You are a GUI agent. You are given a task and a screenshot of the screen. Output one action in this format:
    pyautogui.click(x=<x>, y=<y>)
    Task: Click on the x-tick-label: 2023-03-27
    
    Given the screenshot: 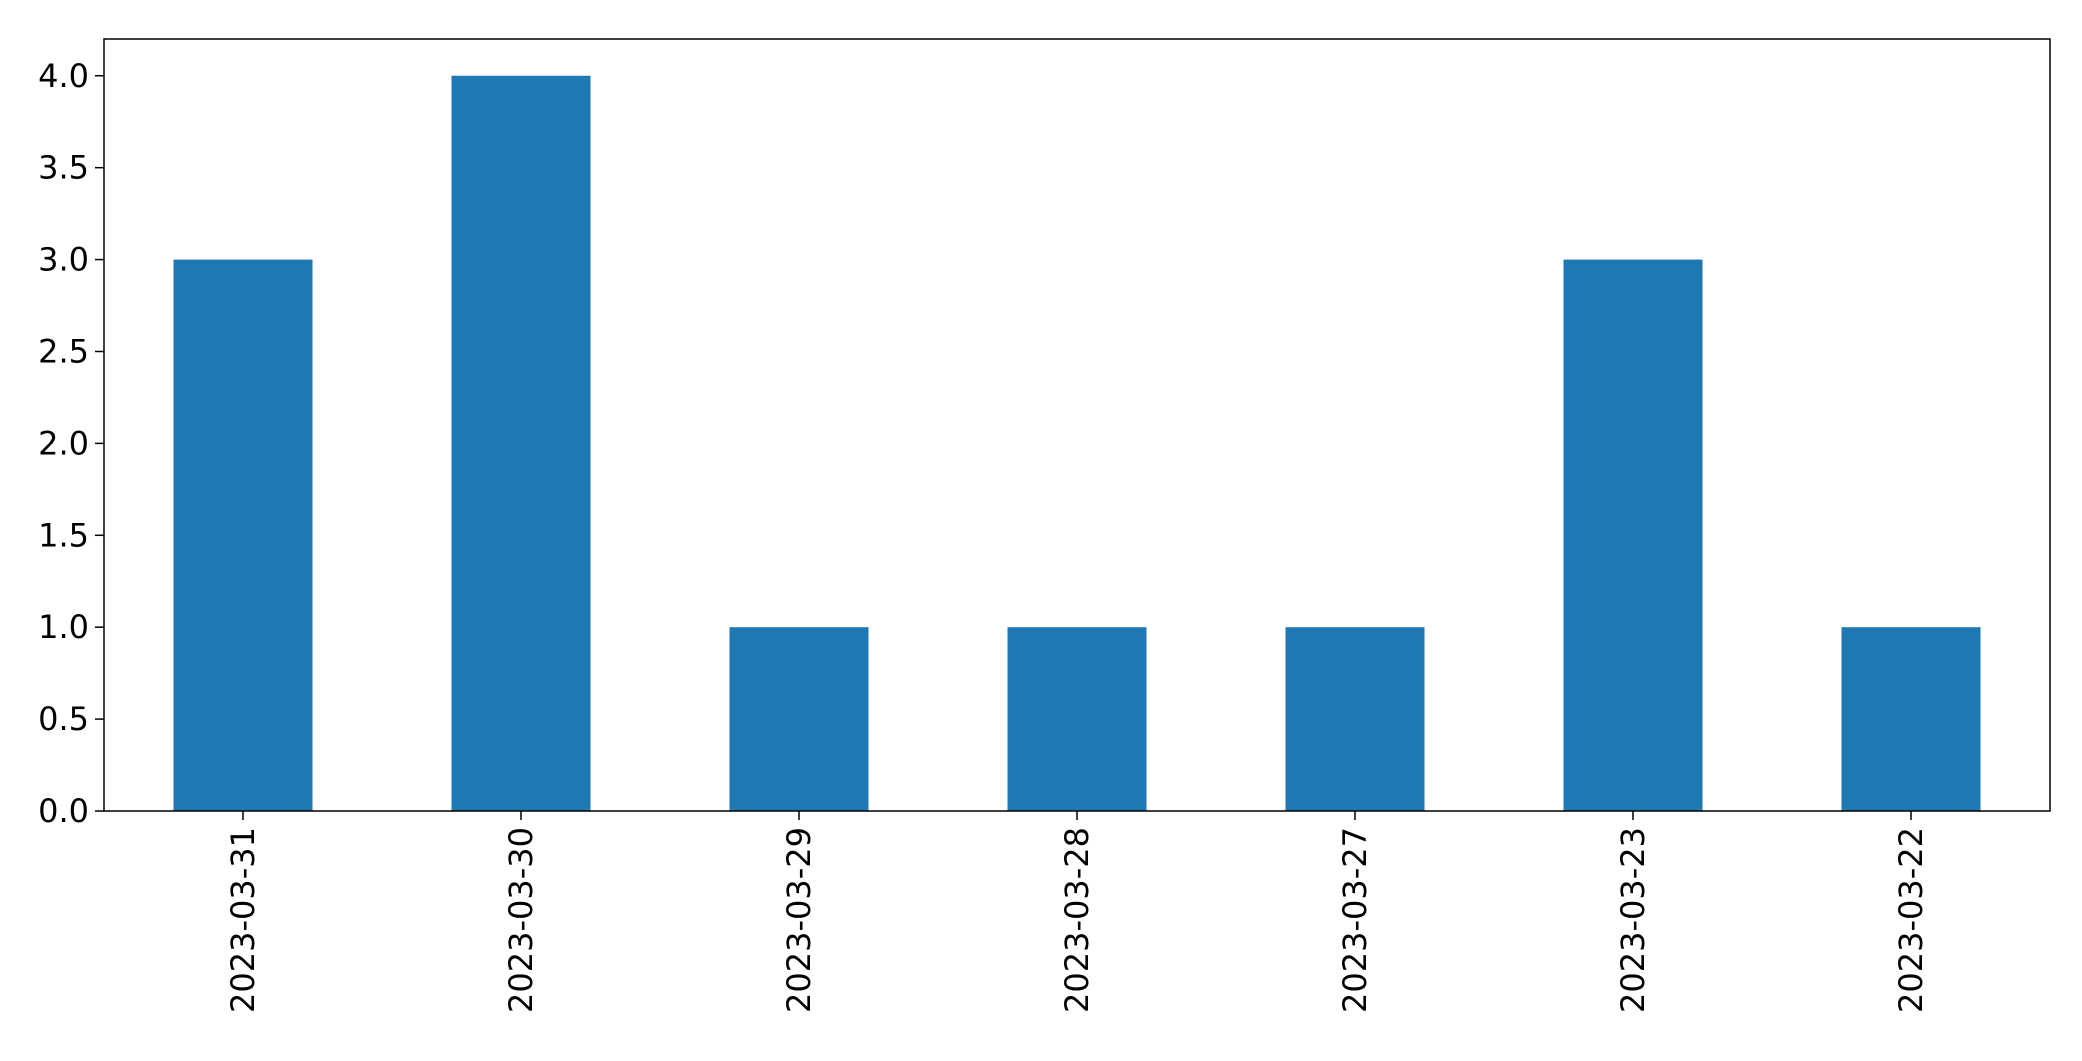 What is the action you would take?
    pyautogui.click(x=1355, y=920)
    